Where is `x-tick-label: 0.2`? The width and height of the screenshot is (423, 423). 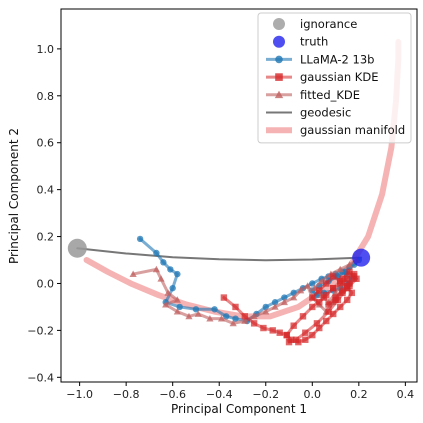 x-tick-label: 0.2 is located at coordinates (359, 394).